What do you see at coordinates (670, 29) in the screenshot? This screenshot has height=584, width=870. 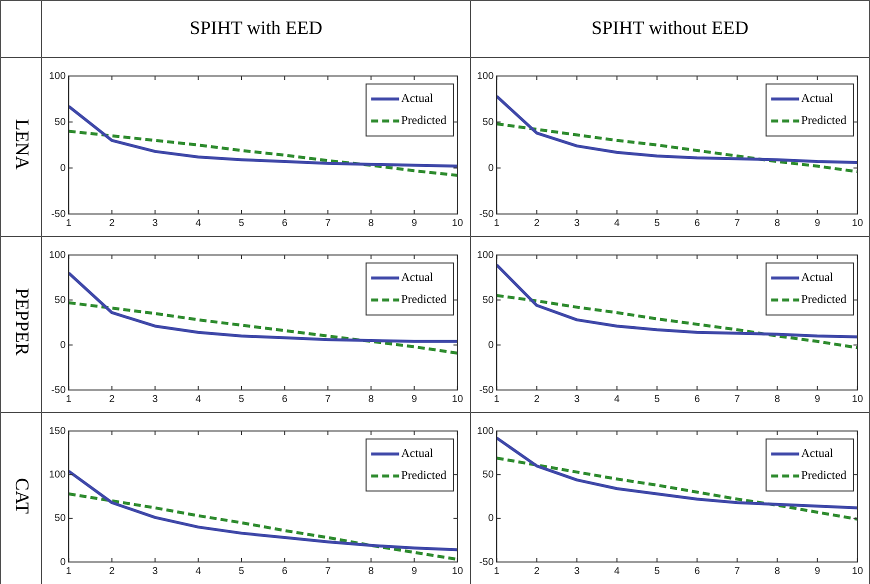 I see `chart-title: SPIHT without EED` at bounding box center [670, 29].